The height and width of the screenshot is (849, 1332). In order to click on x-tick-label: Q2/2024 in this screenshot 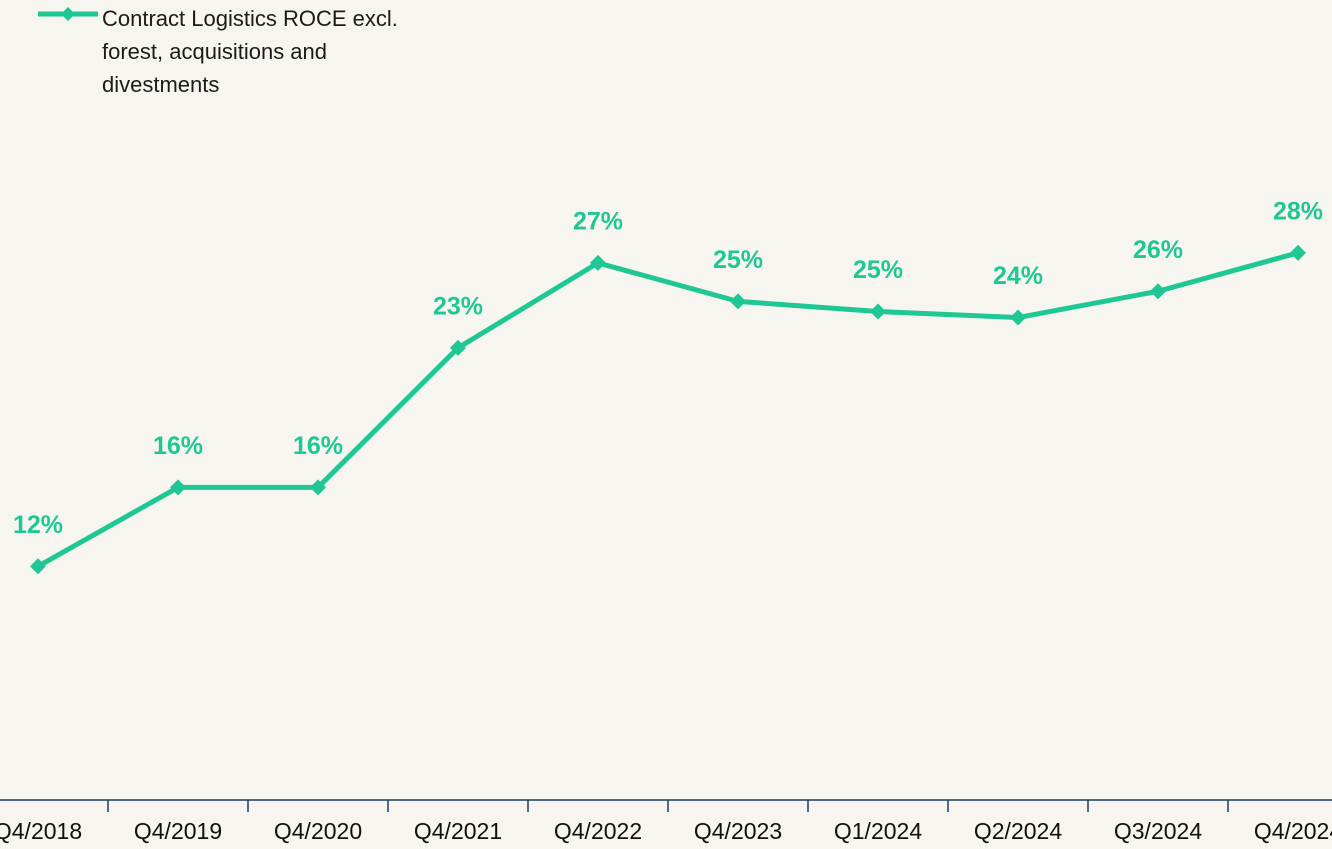, I will do `click(1018, 831)`.